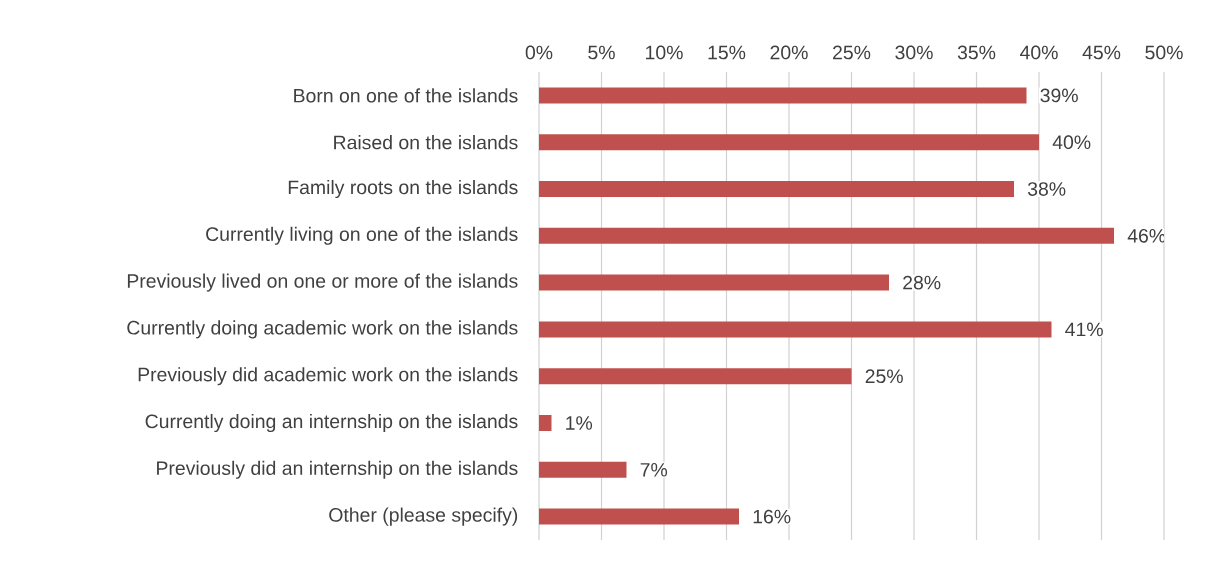 This screenshot has width=1211, height=563. Describe the element at coordinates (922, 282) in the screenshot. I see `data-label: 28%` at that location.